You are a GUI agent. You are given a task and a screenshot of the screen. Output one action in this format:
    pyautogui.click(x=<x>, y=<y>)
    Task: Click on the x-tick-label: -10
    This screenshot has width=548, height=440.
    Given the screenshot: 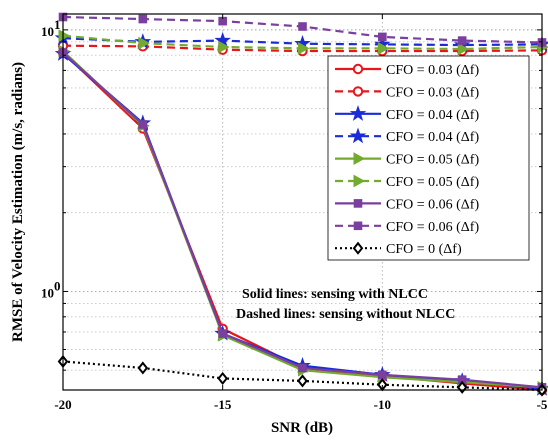 What is the action you would take?
    pyautogui.click(x=382, y=404)
    